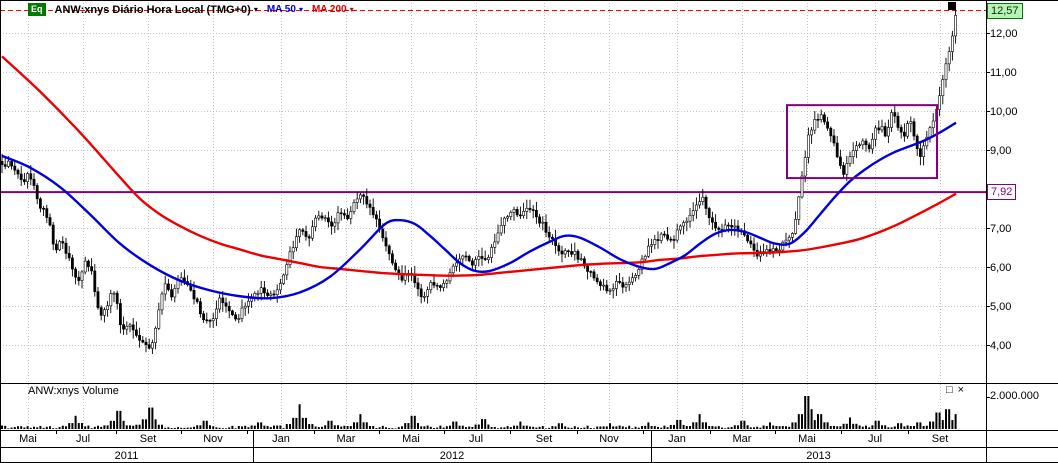 Image resolution: width=1058 pixels, height=463 pixels. What do you see at coordinates (818, 456) in the screenshot?
I see `svg-text: 2013` at bounding box center [818, 456].